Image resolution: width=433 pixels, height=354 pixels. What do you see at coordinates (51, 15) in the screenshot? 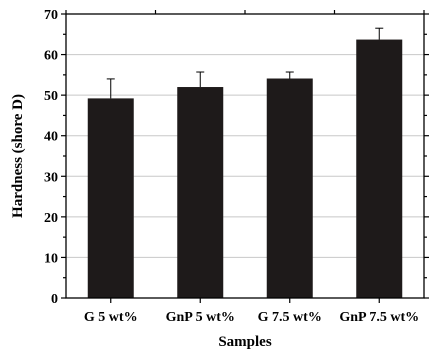
I see `y-tick-label: 70` at bounding box center [51, 15].